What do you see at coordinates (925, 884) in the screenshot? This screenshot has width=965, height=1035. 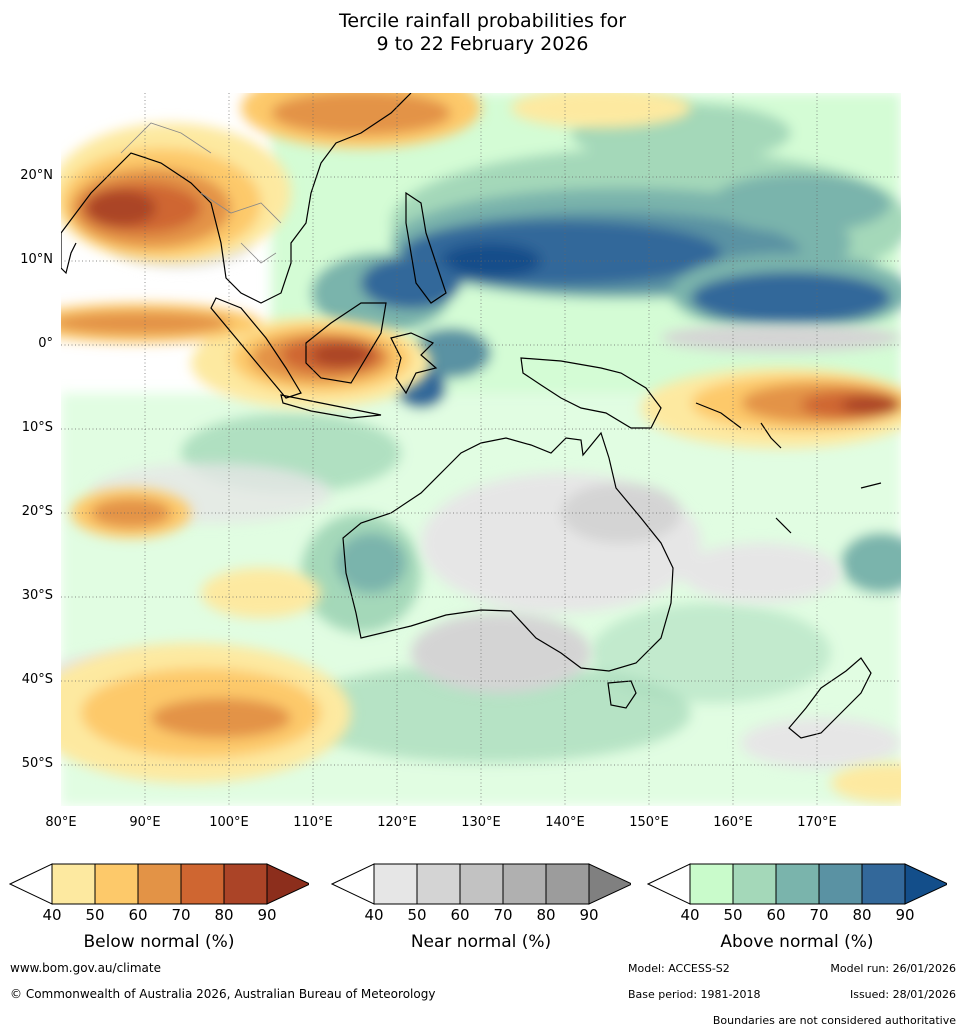 I see `above-colorbar-max-extend` at bounding box center [925, 884].